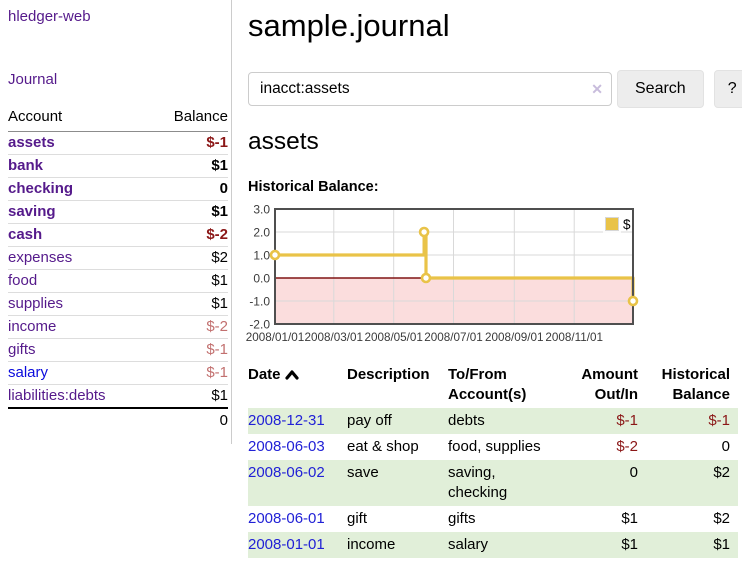  I want to click on account-row: liabilities:debts $1, so click(118, 396).